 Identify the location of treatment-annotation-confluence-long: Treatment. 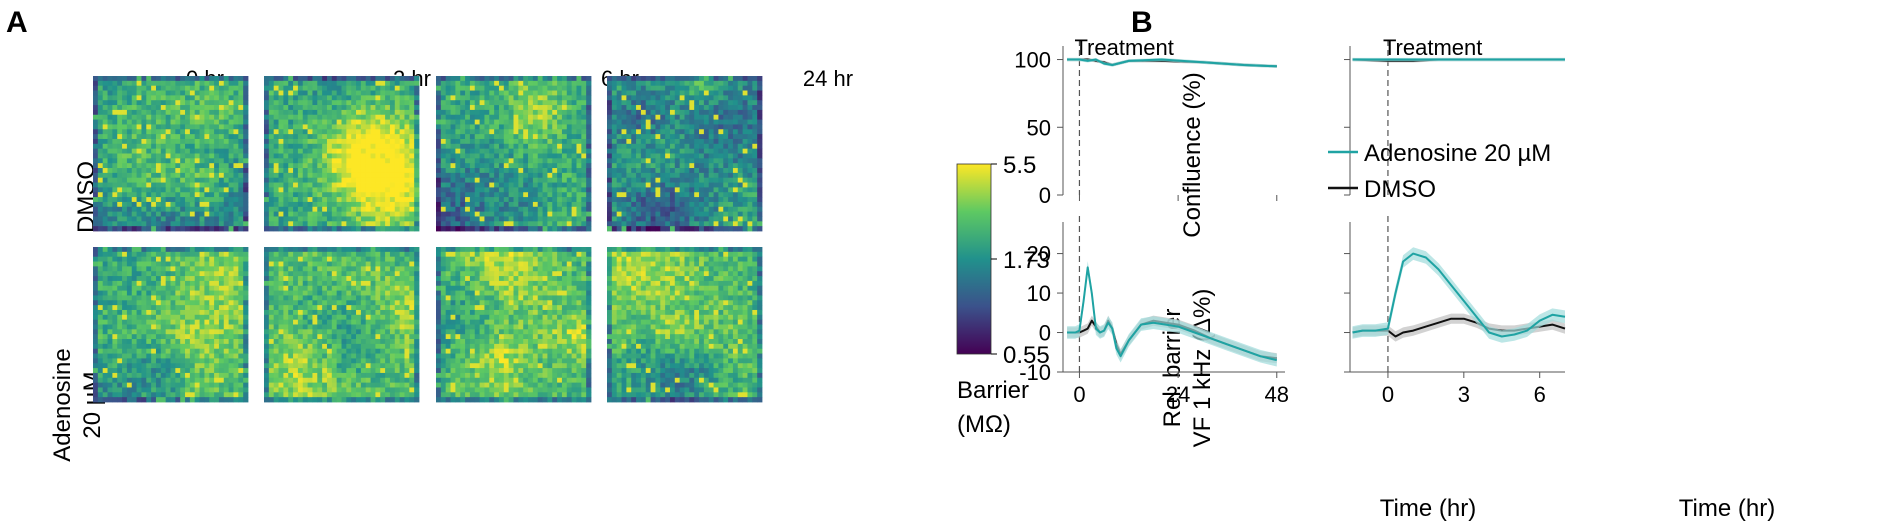
(1123, 47).